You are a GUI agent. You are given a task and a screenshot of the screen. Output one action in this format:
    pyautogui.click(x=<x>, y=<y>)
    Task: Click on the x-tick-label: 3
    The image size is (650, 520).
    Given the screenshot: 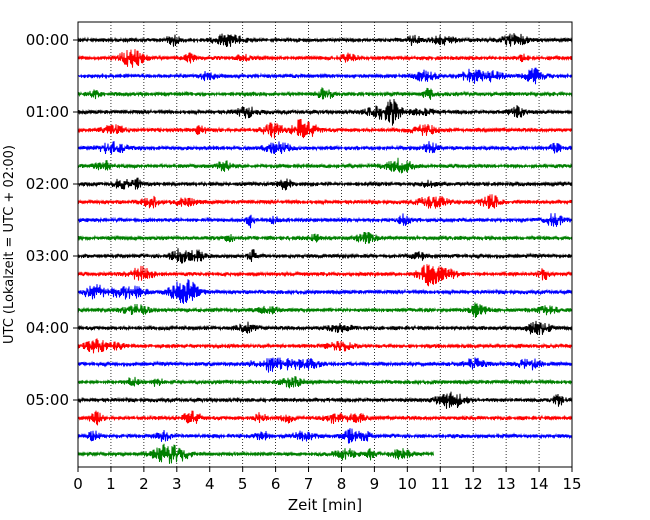 What is the action you would take?
    pyautogui.click(x=177, y=484)
    